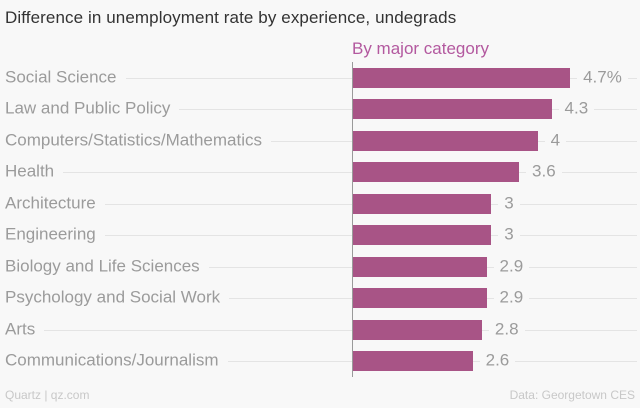 This screenshot has height=408, width=640. I want to click on bar-row: Architecture 3, so click(320, 204).